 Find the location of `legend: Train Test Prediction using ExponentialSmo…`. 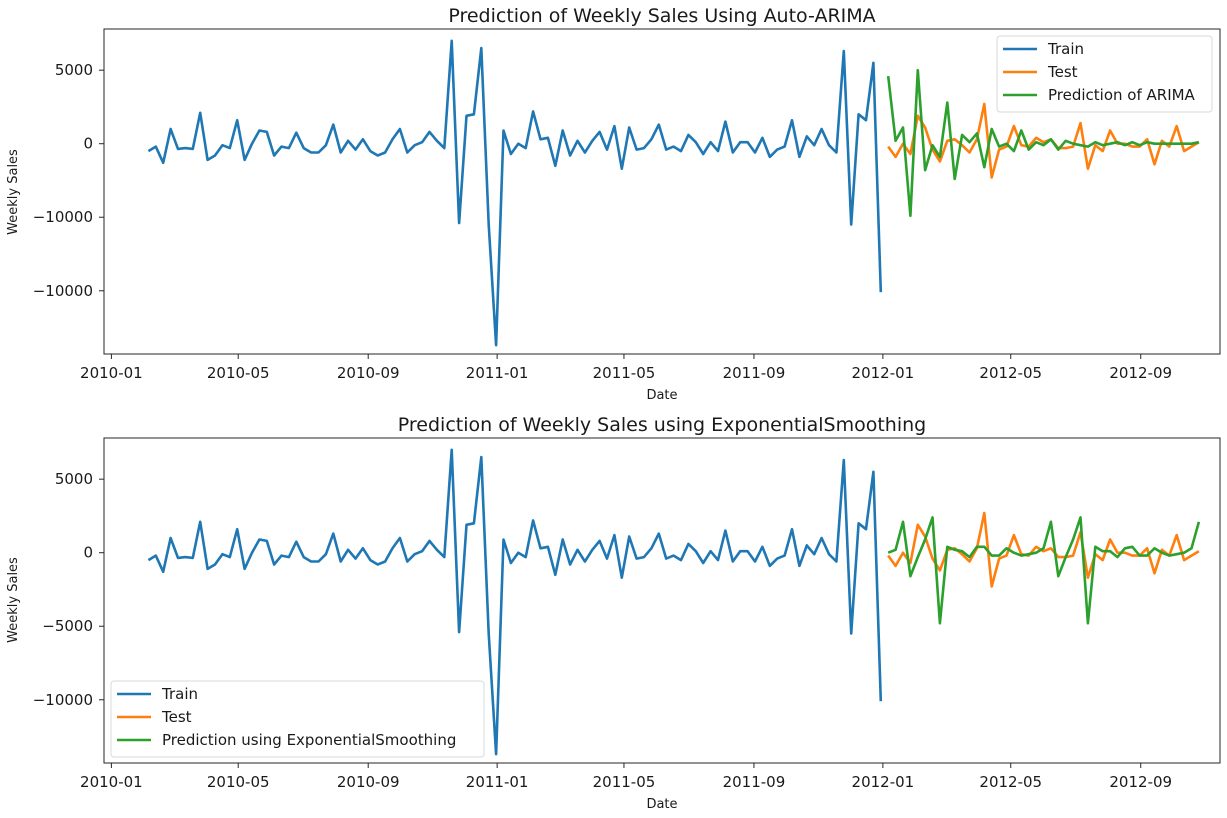

legend: Train Test Prediction using ExponentialSmo… is located at coordinates (297, 719).